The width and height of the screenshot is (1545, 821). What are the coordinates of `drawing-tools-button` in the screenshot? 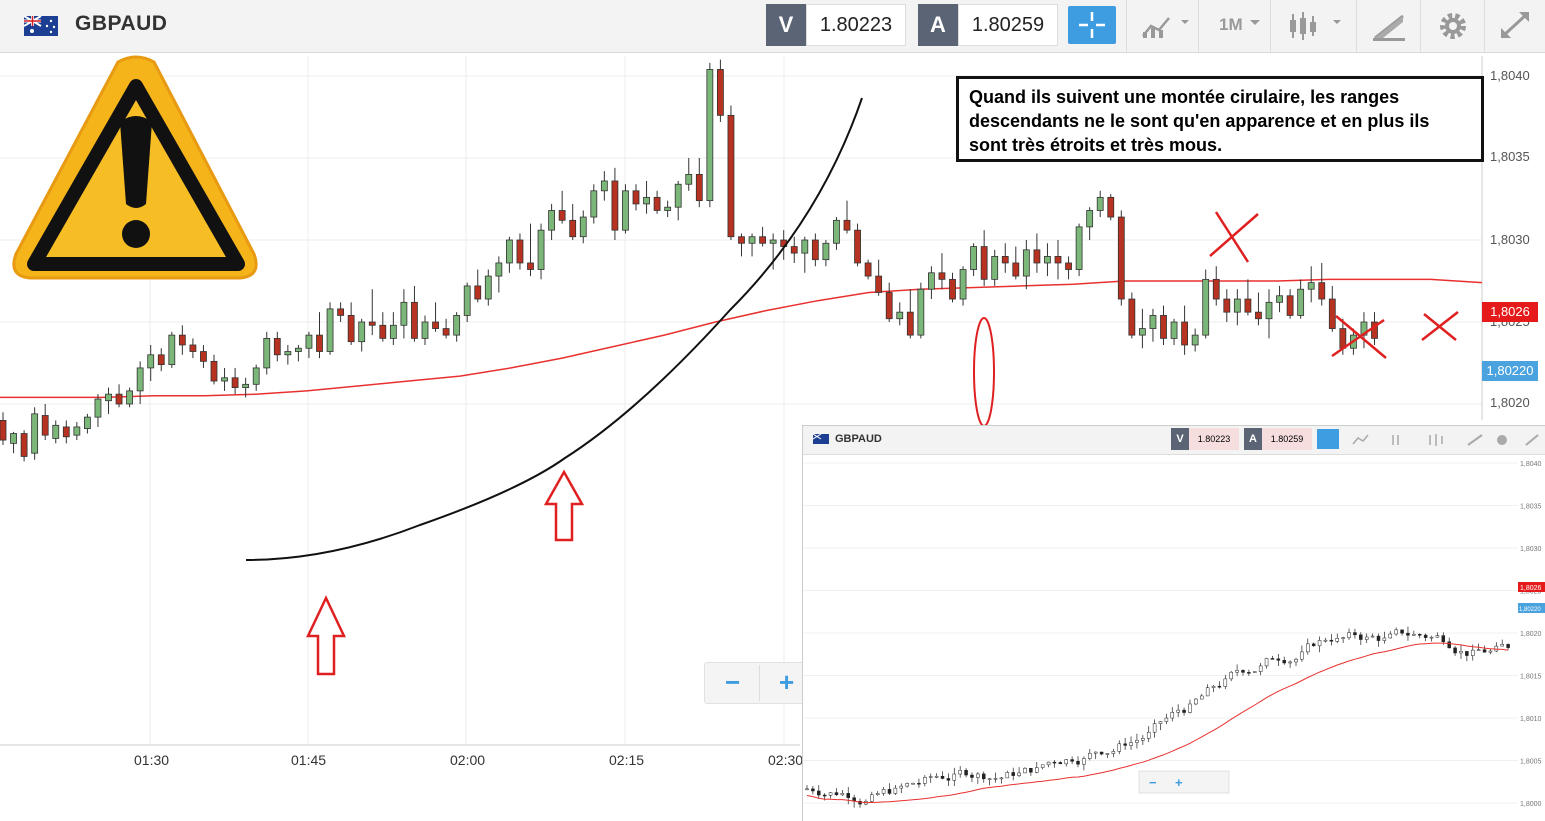 It's located at (1388, 26).